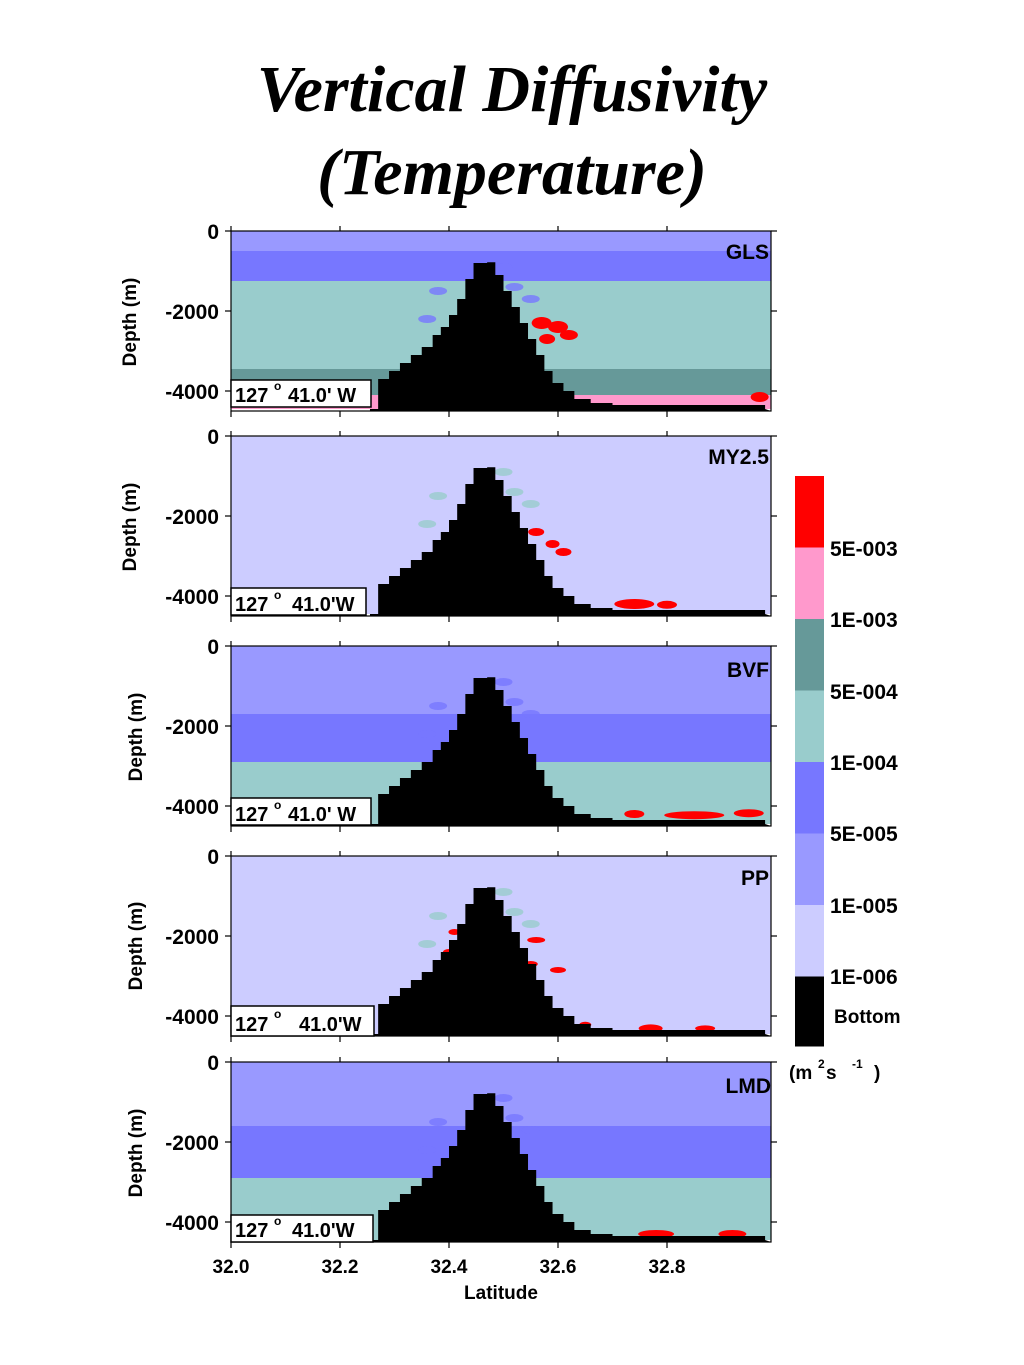 The image size is (1024, 1365). Describe the element at coordinates (558, 1267) in the screenshot. I see `x-tick-label: 32.6` at that location.